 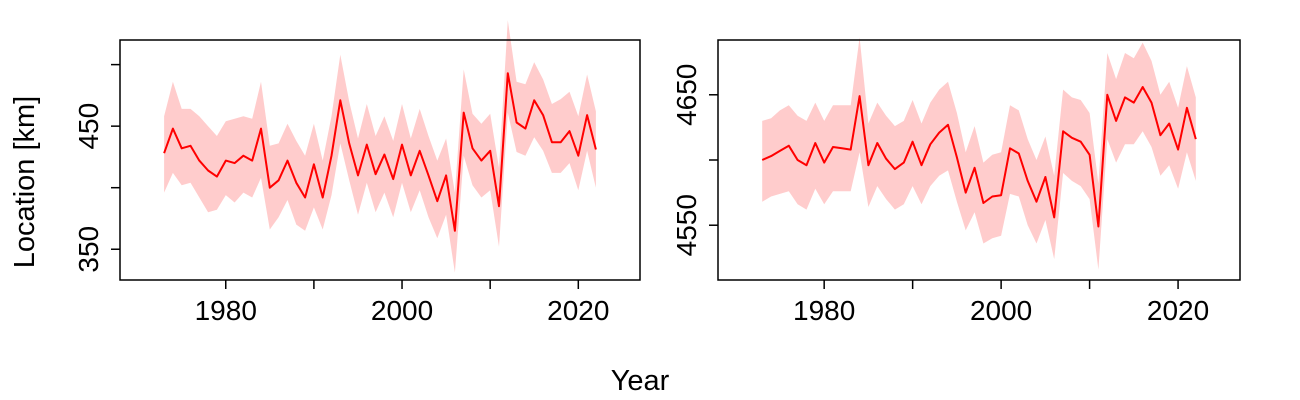 I want to click on y-axis-title: Location [km], so click(x=25, y=182).